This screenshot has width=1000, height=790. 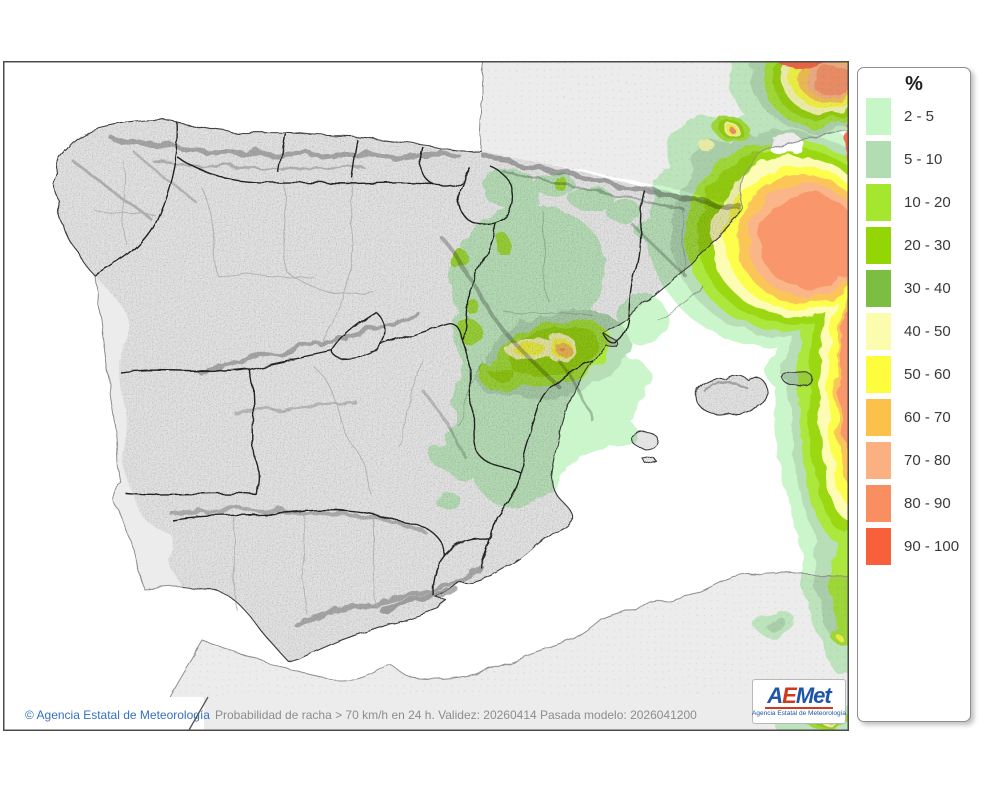 I want to click on copyright-text: © Agencia Estatal de Meteorología, so click(x=117, y=715).